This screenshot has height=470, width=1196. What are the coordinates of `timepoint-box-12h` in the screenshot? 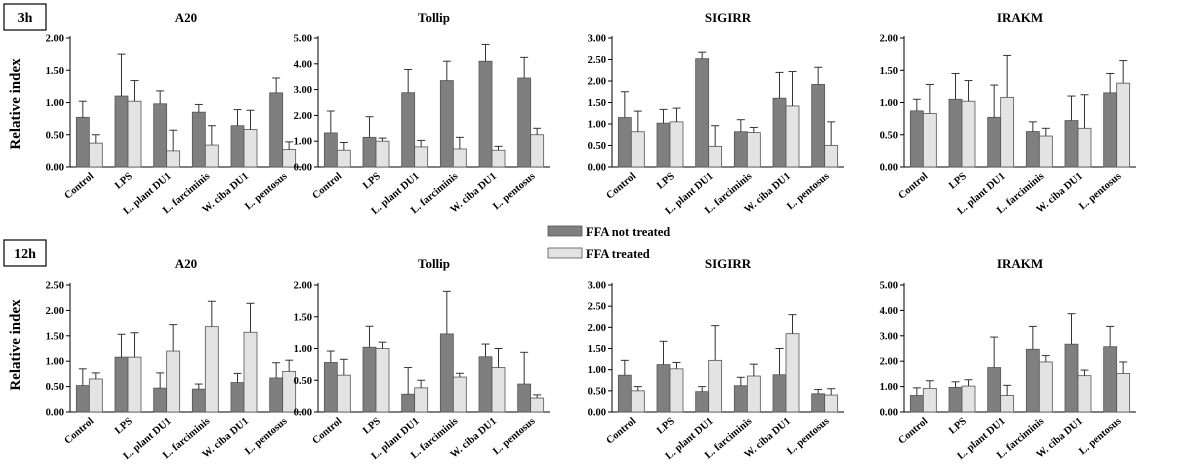 It's located at (25, 253).